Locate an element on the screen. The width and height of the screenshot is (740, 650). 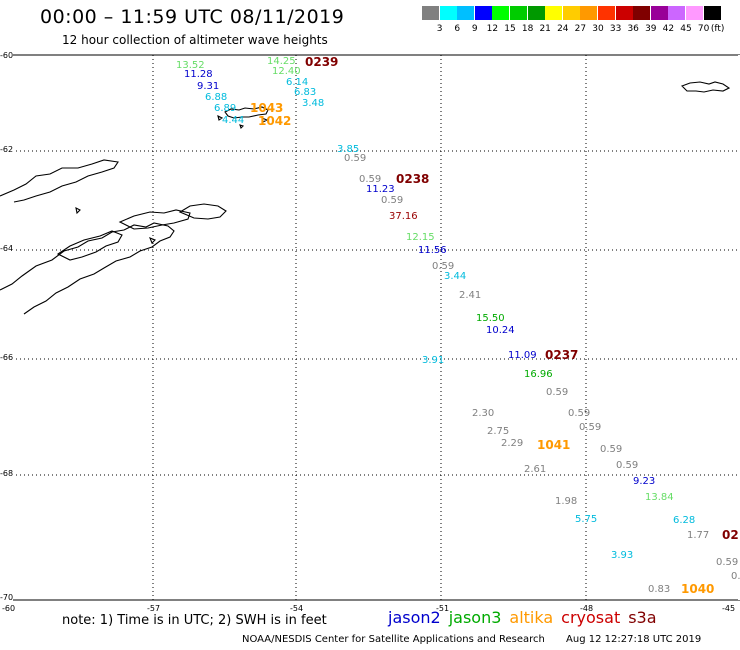
wave-height-label: 11.56 is located at coordinates (432, 250).